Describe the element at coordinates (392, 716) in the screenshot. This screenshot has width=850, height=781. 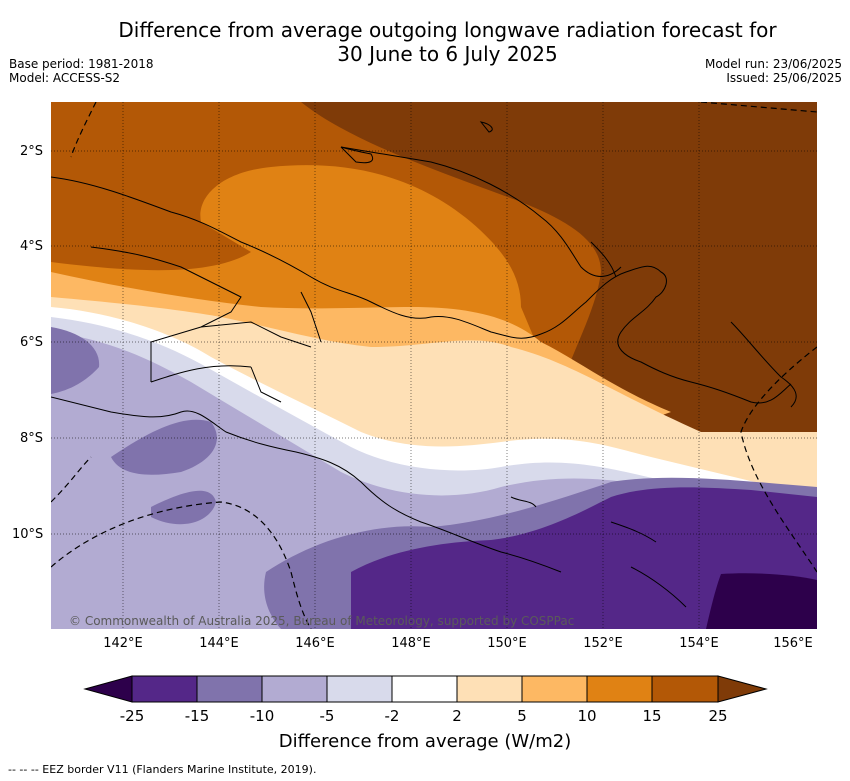
I see `colorbar-tick-5: -2` at that location.